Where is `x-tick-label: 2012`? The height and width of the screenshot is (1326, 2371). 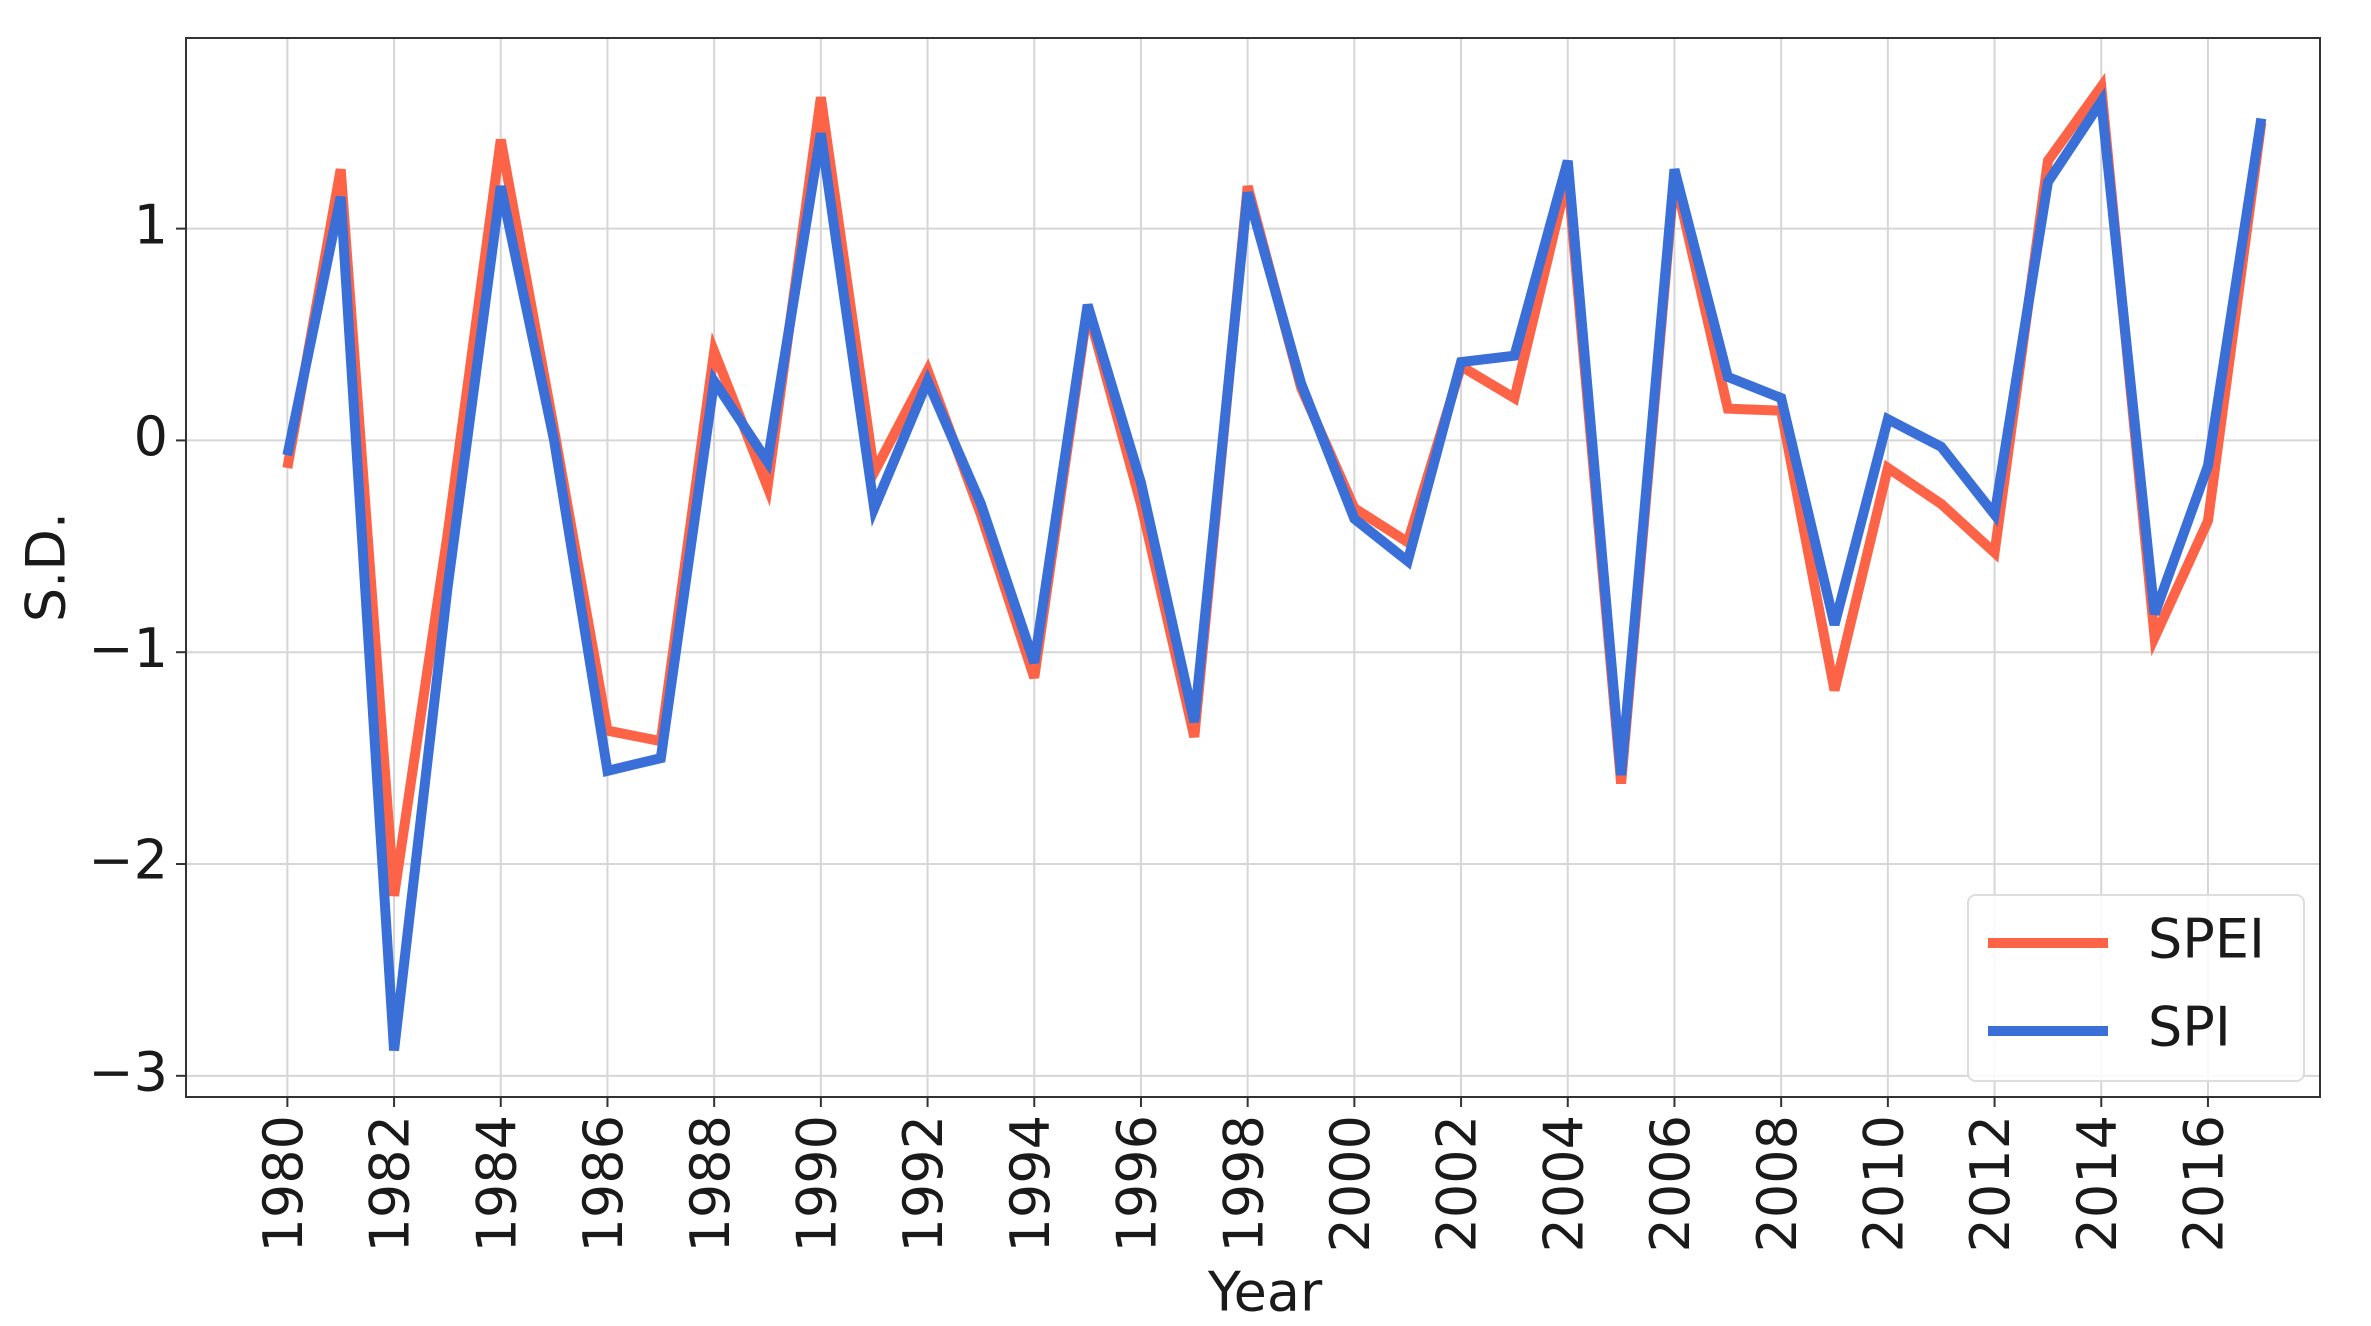
x-tick-label: 2012 is located at coordinates (1990, 1183).